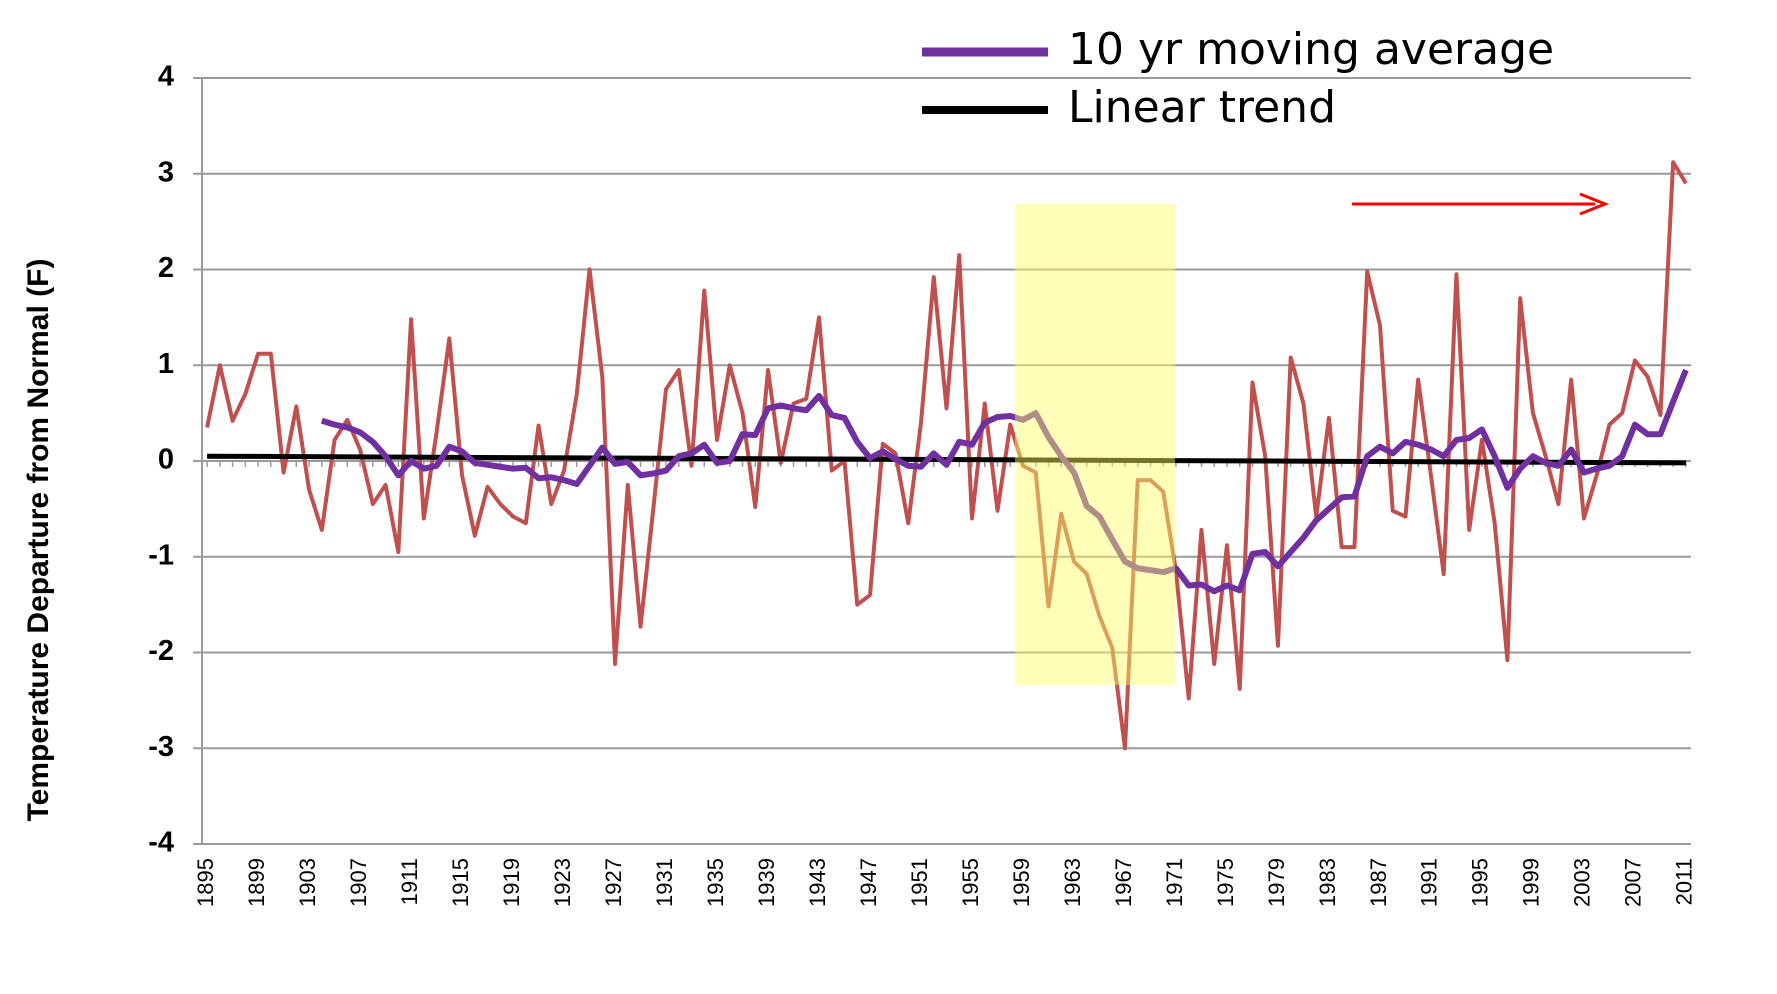  Describe the element at coordinates (38, 540) in the screenshot. I see `y-axis-label: Temperature Departure from Normal (F)` at that location.